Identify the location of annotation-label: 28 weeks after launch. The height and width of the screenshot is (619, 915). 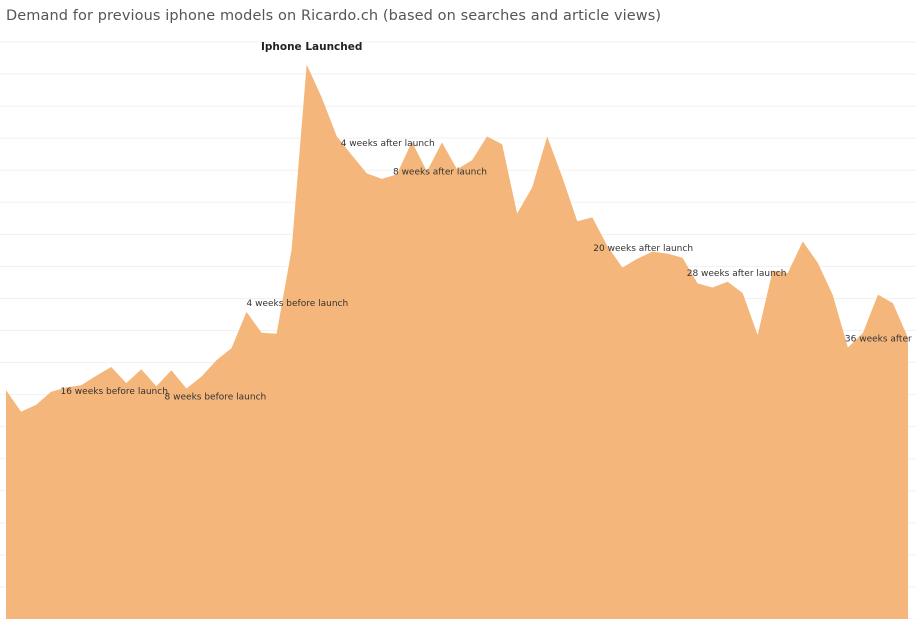
(737, 274).